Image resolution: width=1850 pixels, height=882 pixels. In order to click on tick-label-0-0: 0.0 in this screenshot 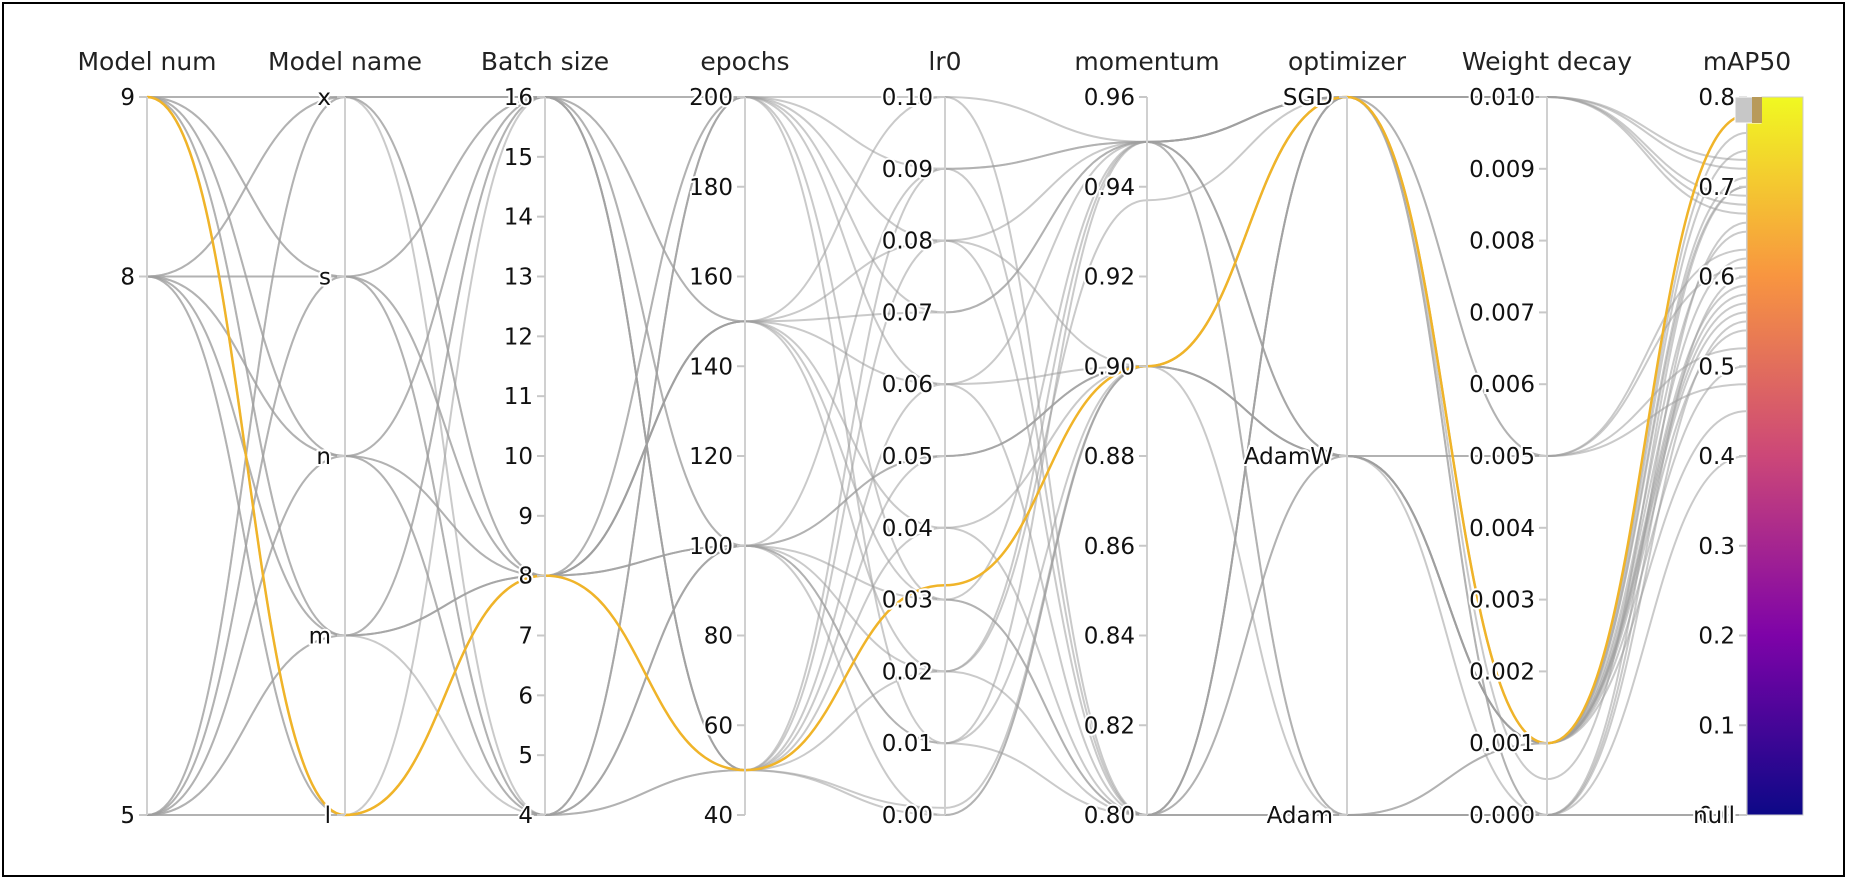, I will do `click(1716, 816)`.